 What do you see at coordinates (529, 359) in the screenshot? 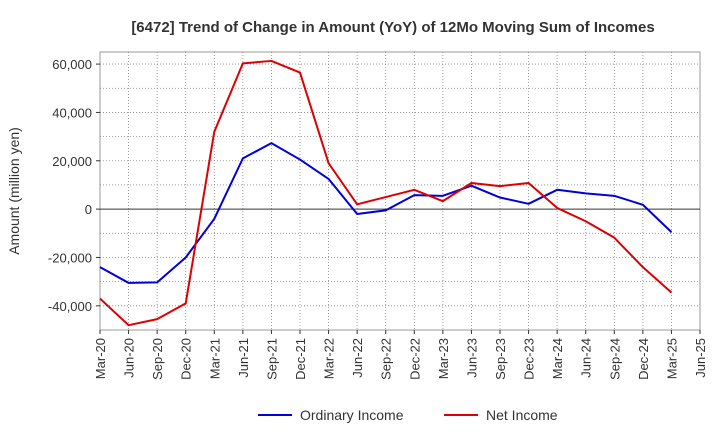
I see `x-tick-label: Dec-23` at bounding box center [529, 359].